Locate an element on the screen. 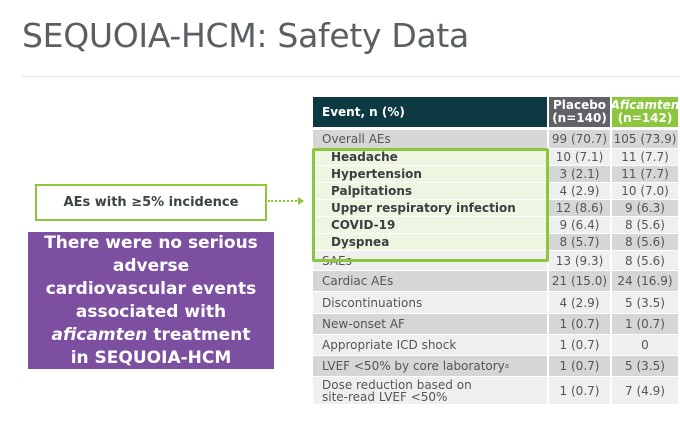 The height and width of the screenshot is (422, 680). incidence-callout: AEs with ≥5% incidence is located at coordinates (151, 202).